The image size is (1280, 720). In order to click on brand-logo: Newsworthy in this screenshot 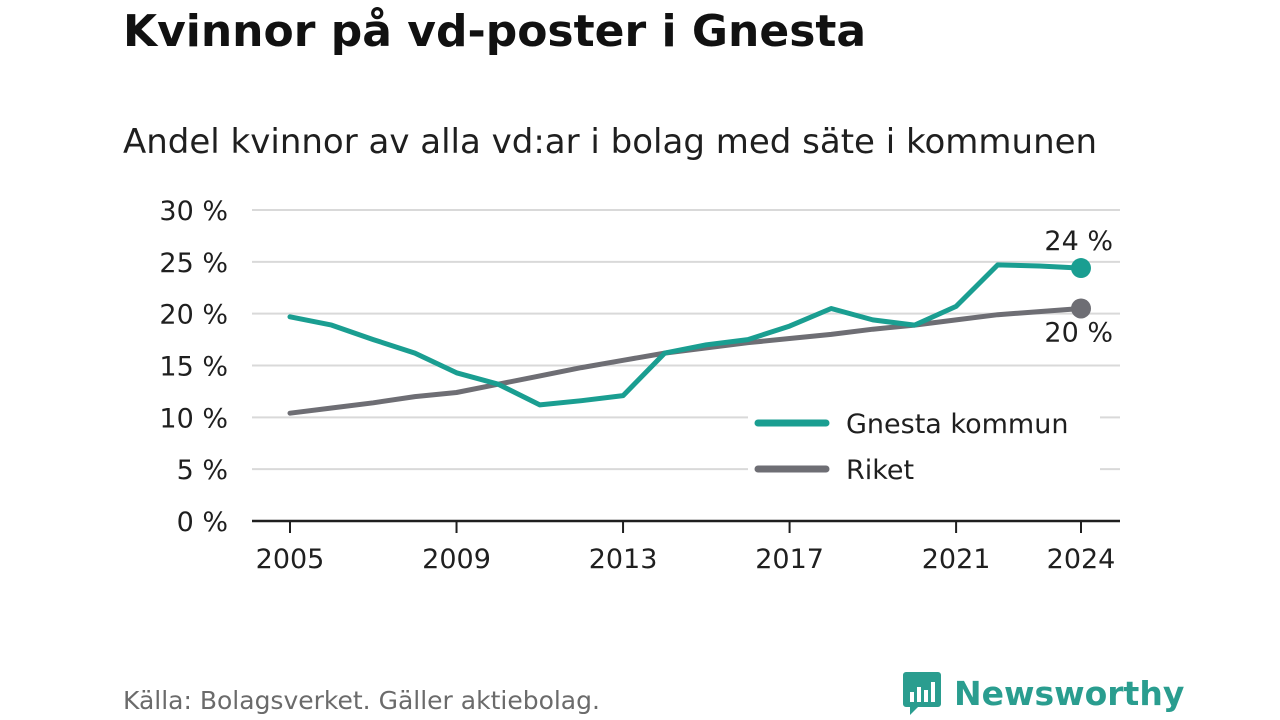, I will do `click(1043, 693)`.